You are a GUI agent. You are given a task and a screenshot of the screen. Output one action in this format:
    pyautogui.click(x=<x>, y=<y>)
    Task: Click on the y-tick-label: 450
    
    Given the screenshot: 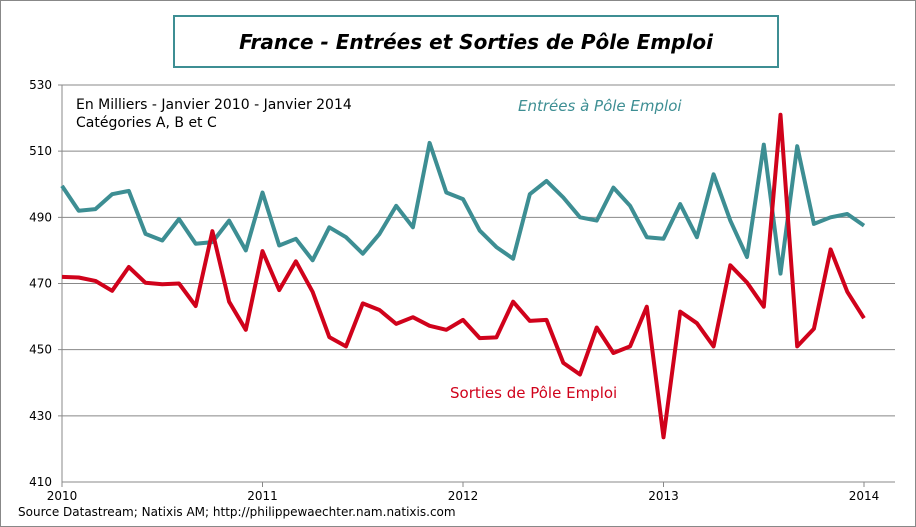 What is the action you would take?
    pyautogui.click(x=40, y=350)
    